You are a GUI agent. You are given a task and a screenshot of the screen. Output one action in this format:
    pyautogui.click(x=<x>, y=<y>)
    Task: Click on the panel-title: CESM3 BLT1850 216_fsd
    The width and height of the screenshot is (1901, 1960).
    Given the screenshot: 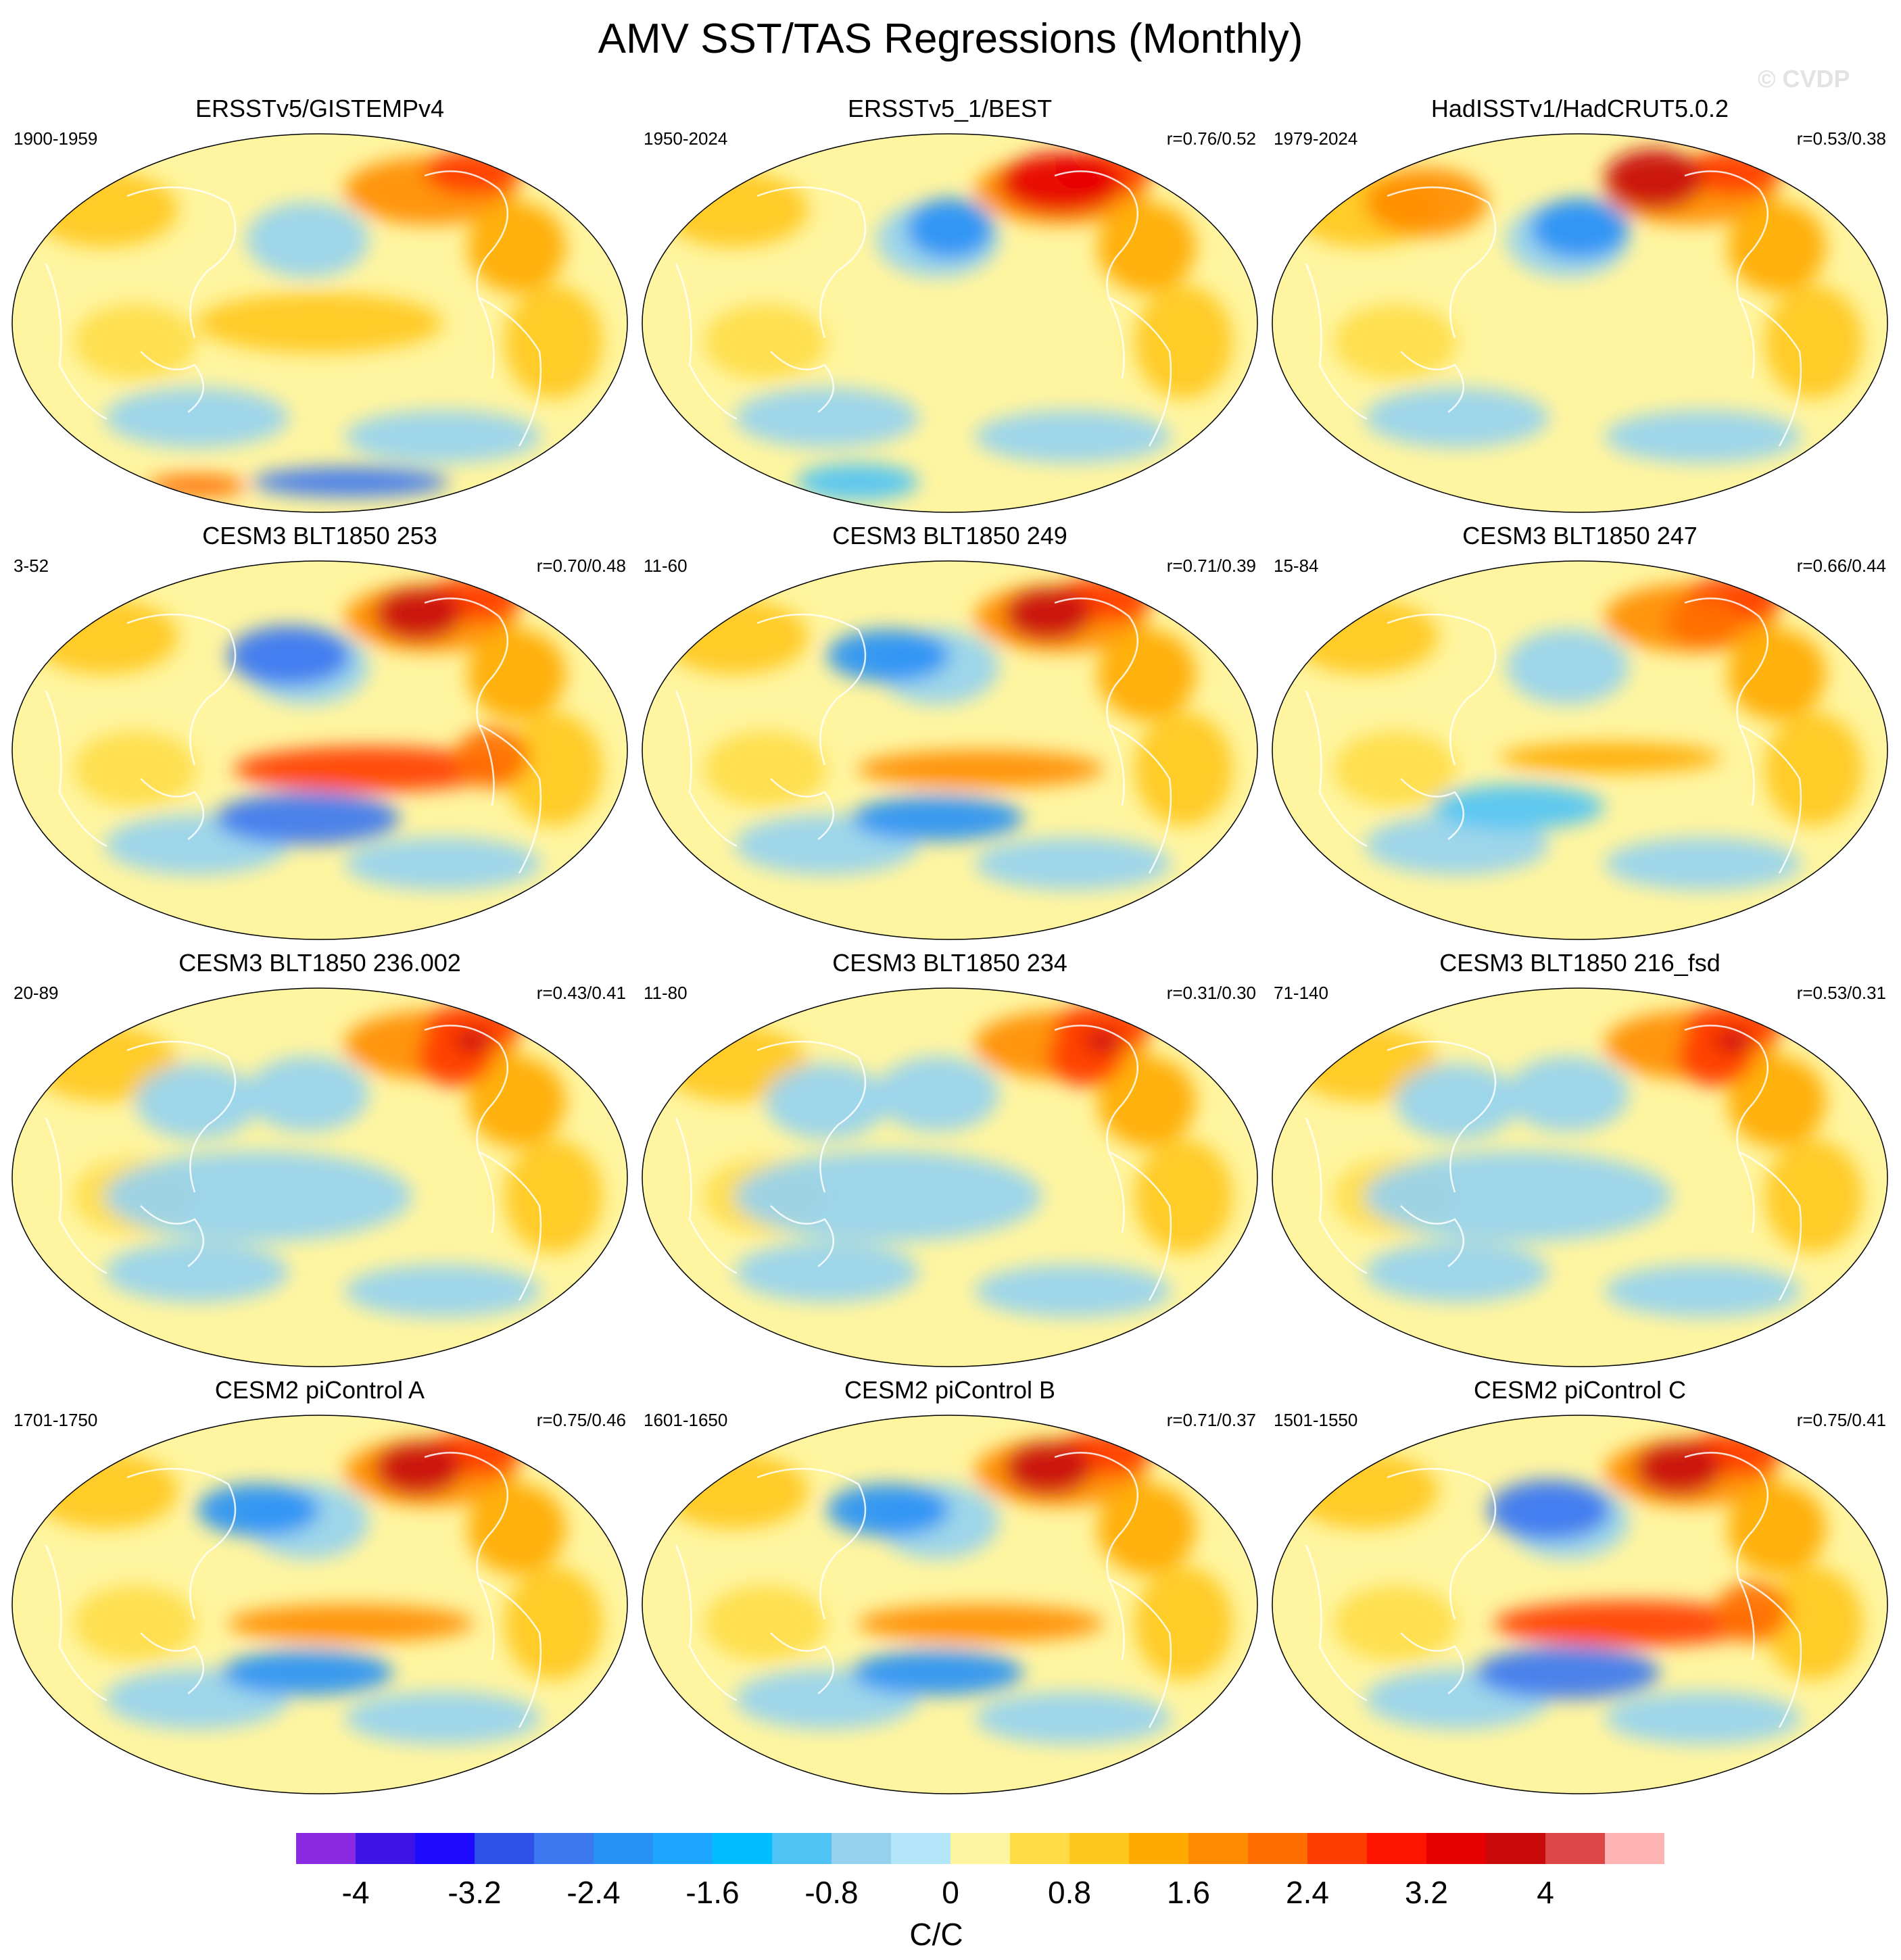 What is the action you would take?
    pyautogui.click(x=1579, y=963)
    